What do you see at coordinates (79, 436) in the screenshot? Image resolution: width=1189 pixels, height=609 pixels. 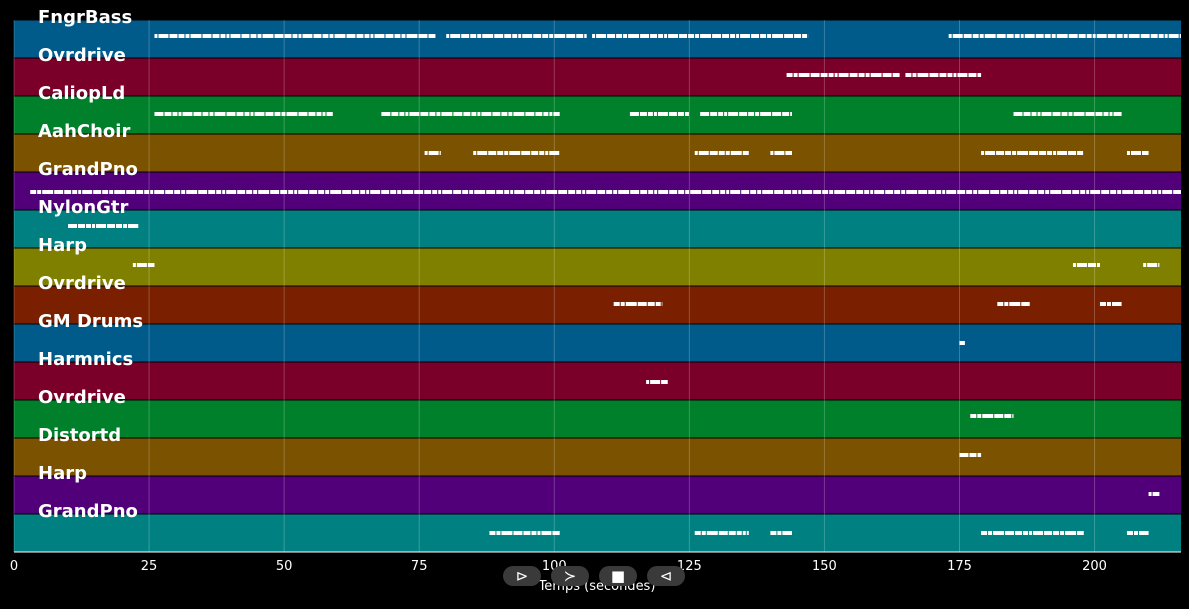 I see `track-label: Distortd` at bounding box center [79, 436].